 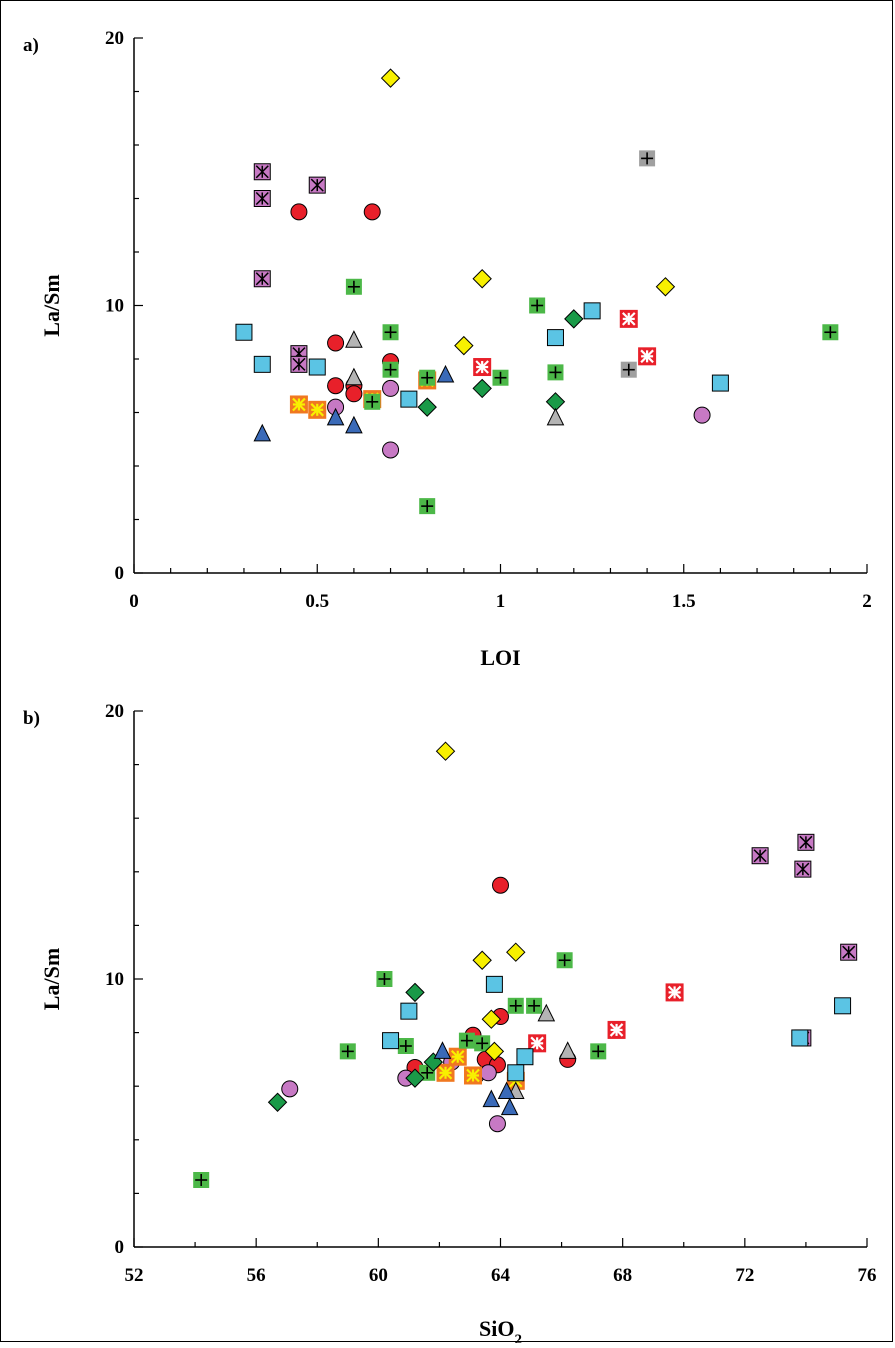 I want to click on panel-label: b), so click(x=31, y=718).